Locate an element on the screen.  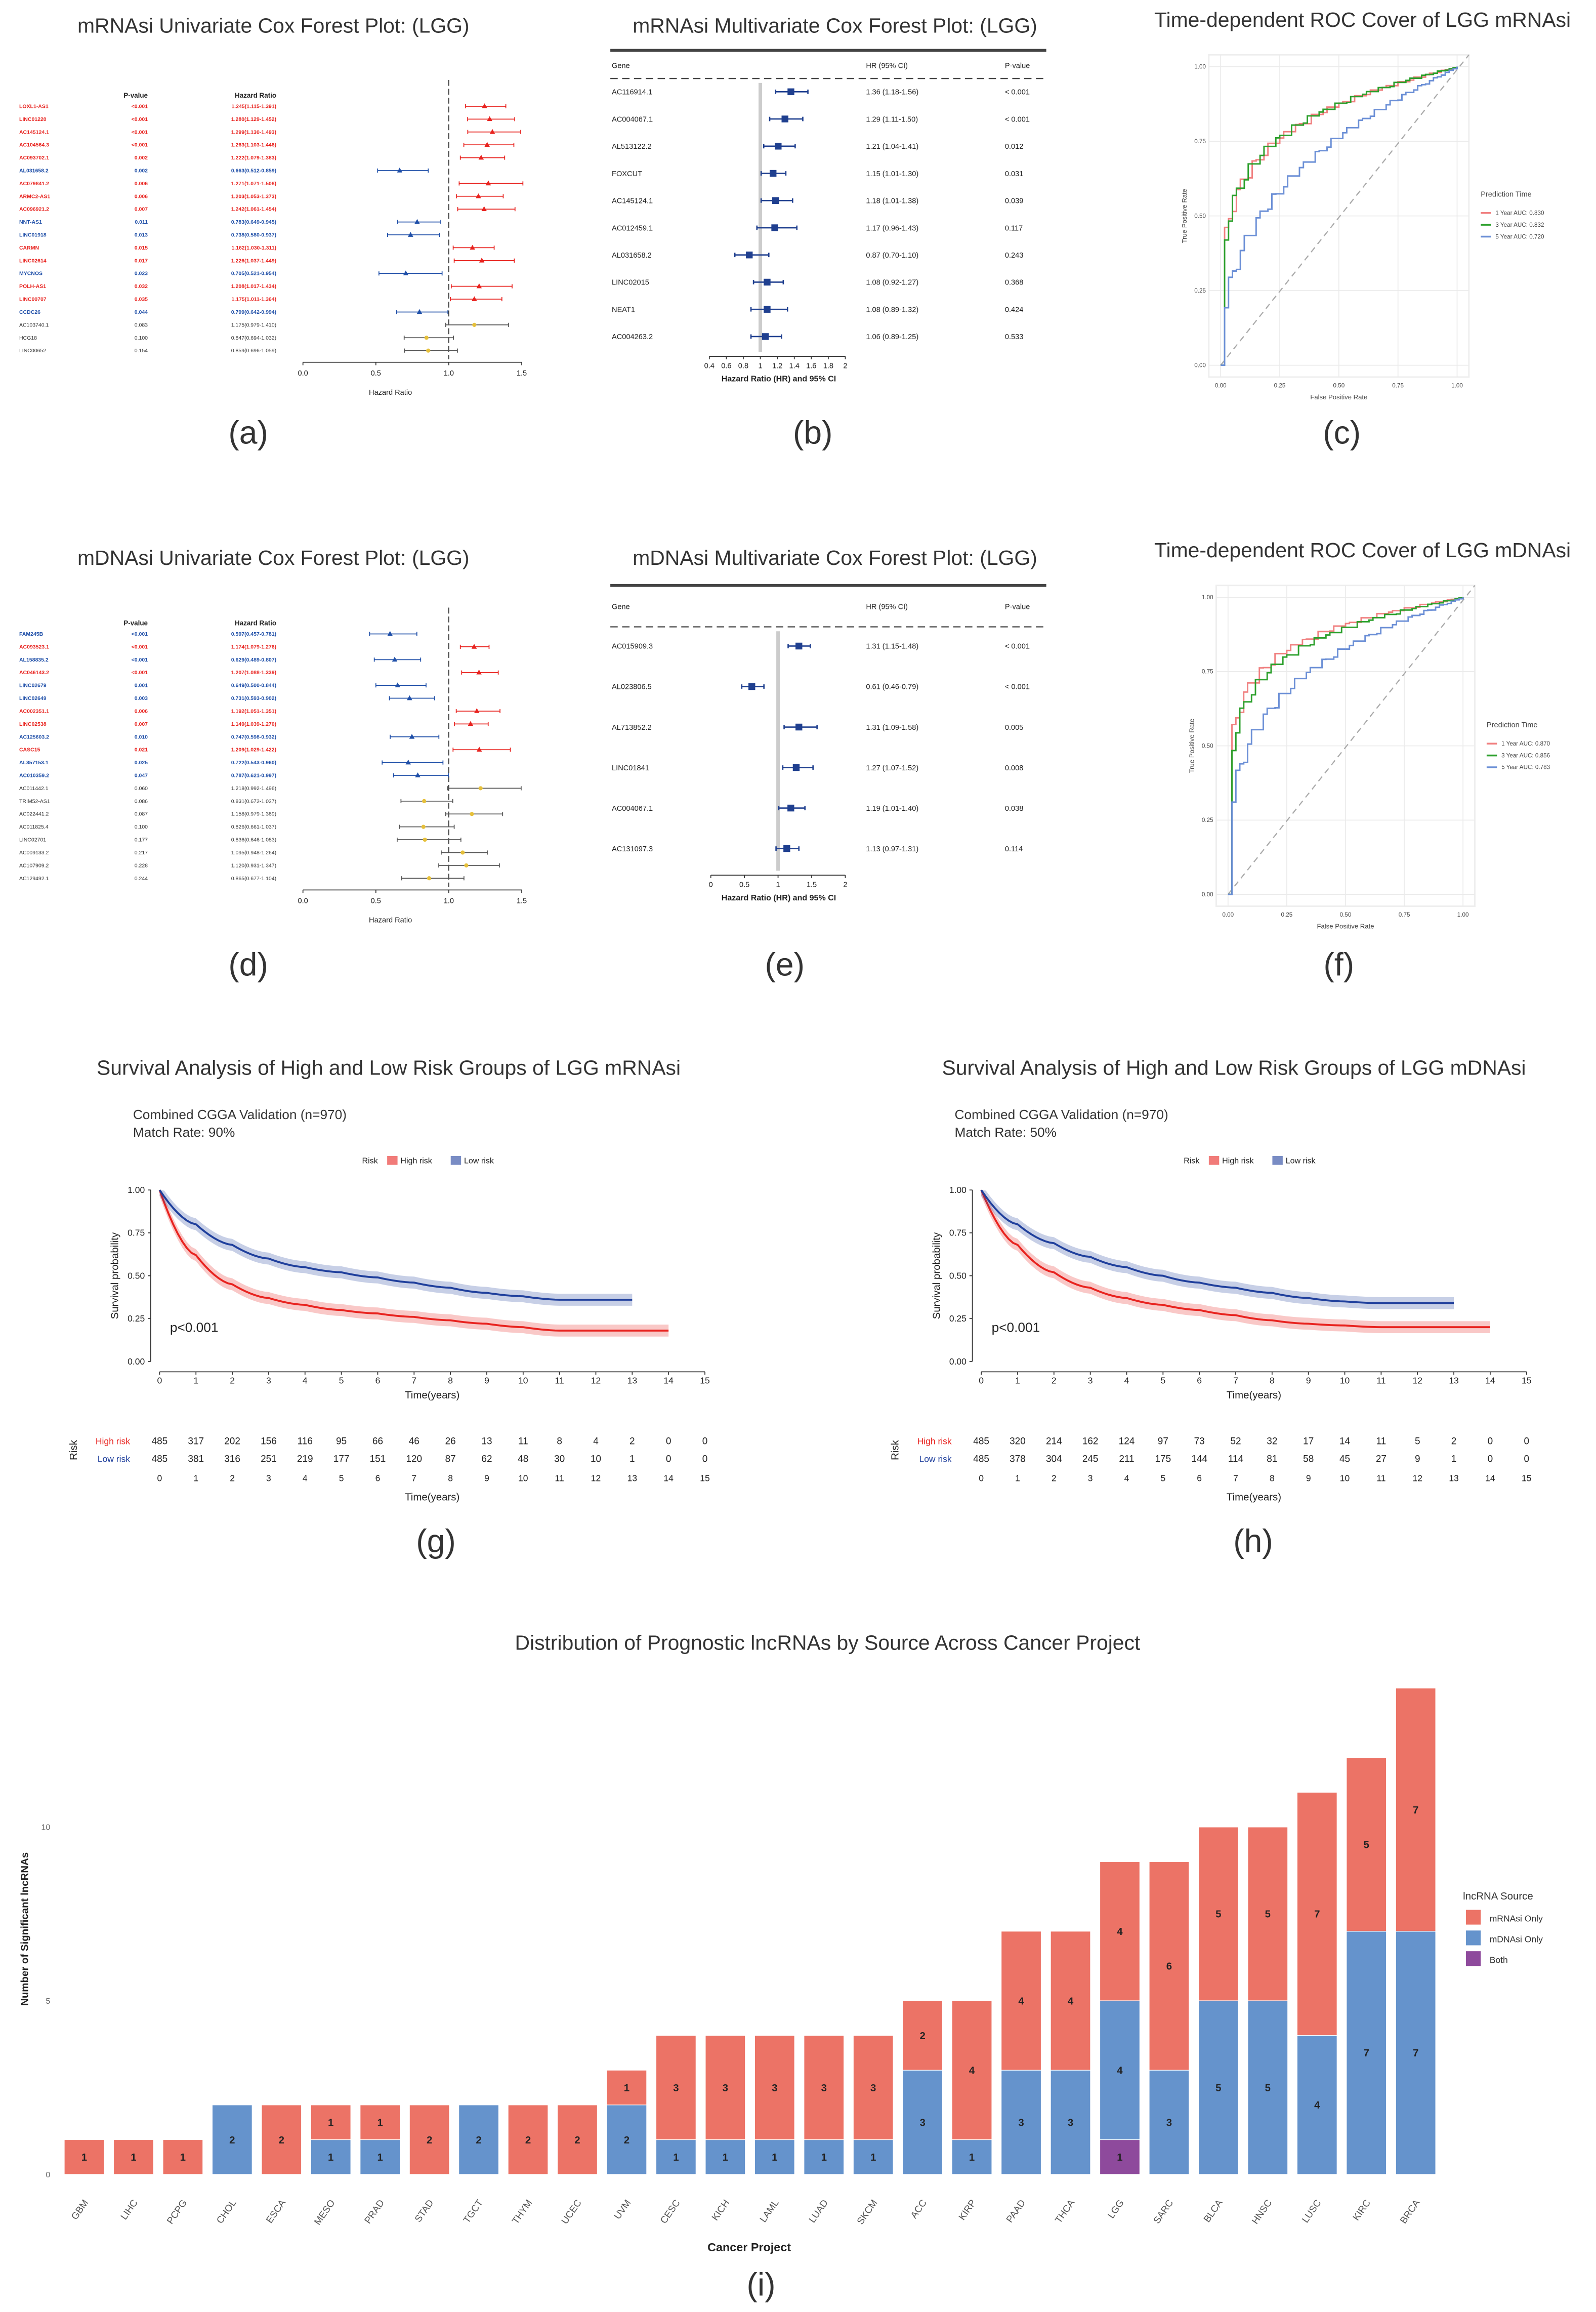
at-risk-count: 95 is located at coordinates (341, 1441).